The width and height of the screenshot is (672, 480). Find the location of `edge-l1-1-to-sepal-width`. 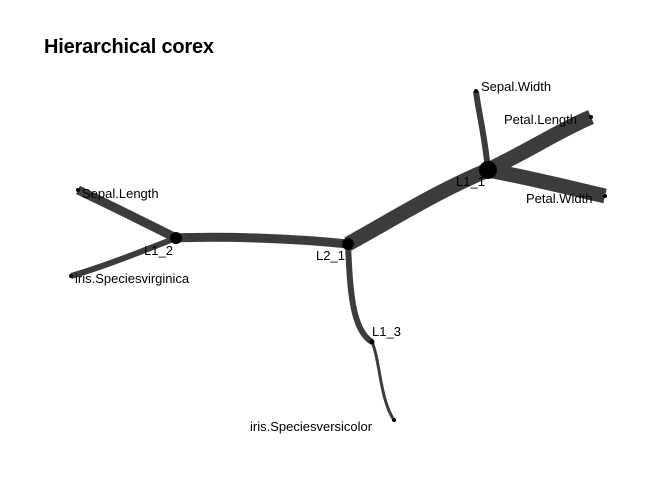

edge-l1-1-to-sepal-width is located at coordinates (482, 130).